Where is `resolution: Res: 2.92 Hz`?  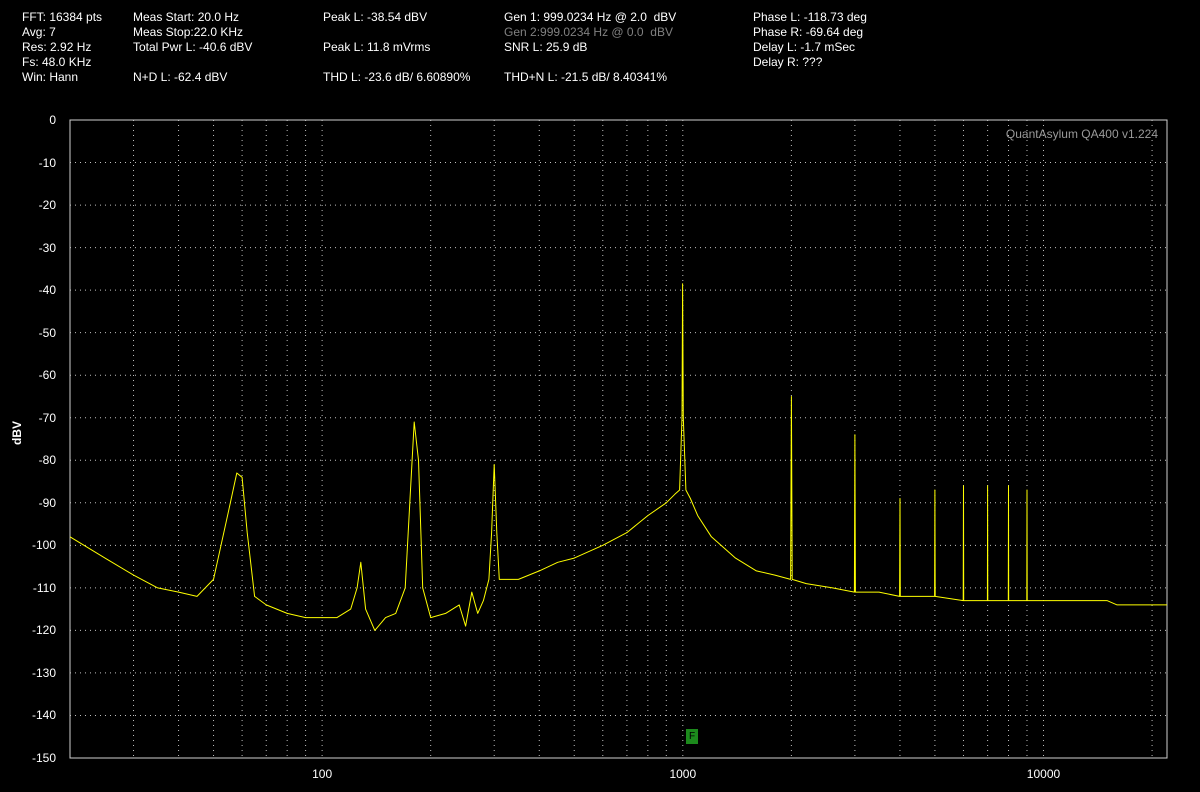 resolution: Res: 2.92 Hz is located at coordinates (57, 47).